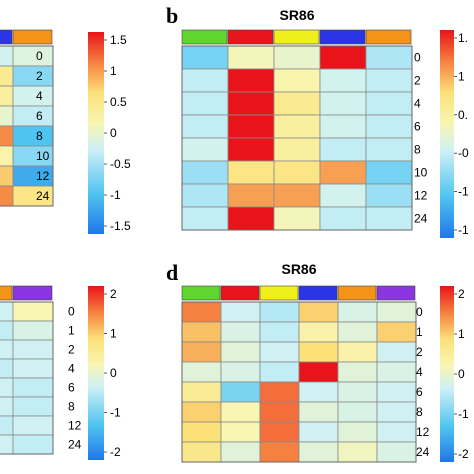 The width and height of the screenshot is (474, 474). What do you see at coordinates (461, 76) in the screenshot?
I see `colorbar-tick-label: 1` at bounding box center [461, 76].